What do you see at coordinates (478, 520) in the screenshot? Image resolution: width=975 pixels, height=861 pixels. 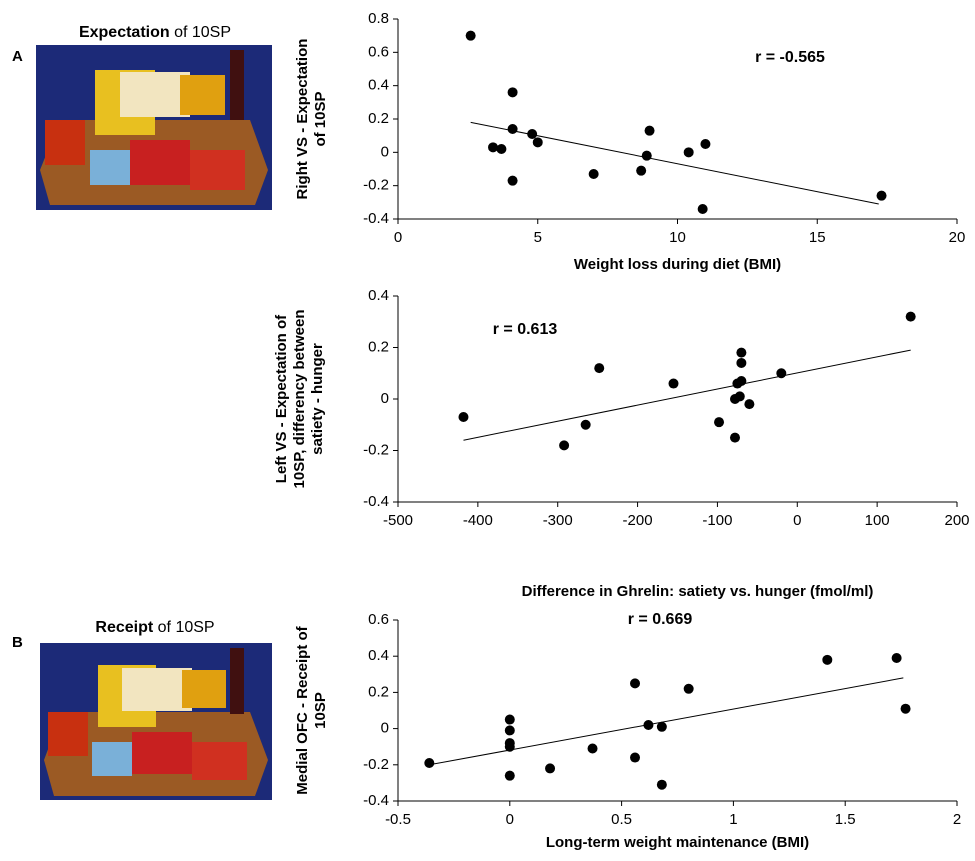 I see `x-tick-label: -400` at bounding box center [478, 520].